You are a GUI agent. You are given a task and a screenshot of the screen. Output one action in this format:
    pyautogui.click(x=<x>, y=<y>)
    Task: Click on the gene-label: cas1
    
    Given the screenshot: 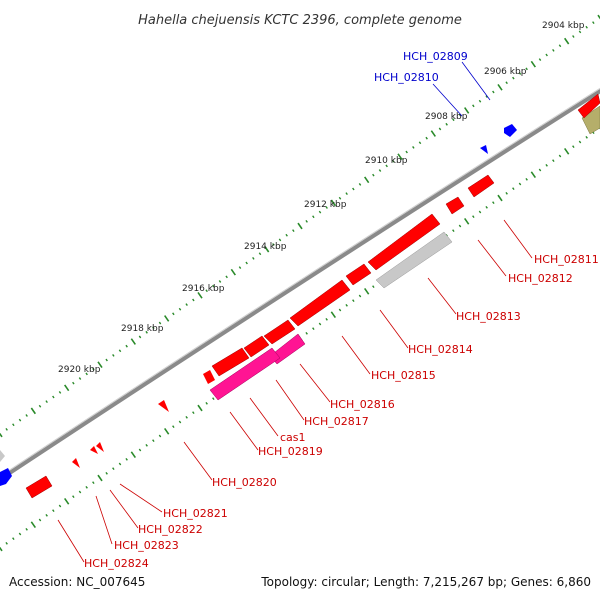 What is the action you would take?
    pyautogui.click(x=293, y=437)
    